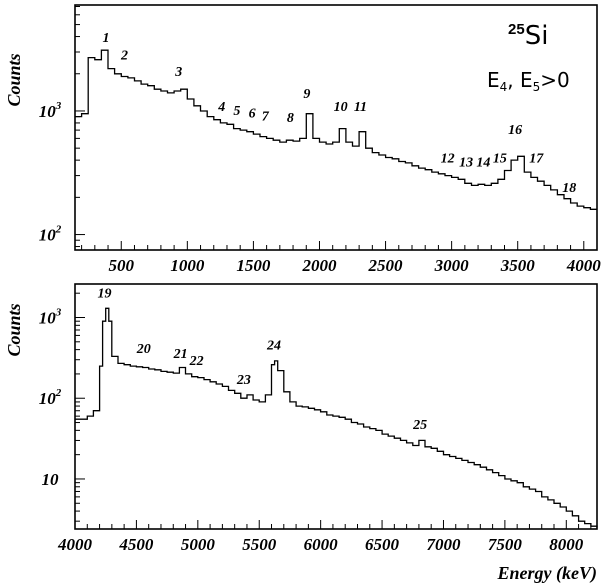  I want to click on condition-sub5: 5, so click(537, 87).